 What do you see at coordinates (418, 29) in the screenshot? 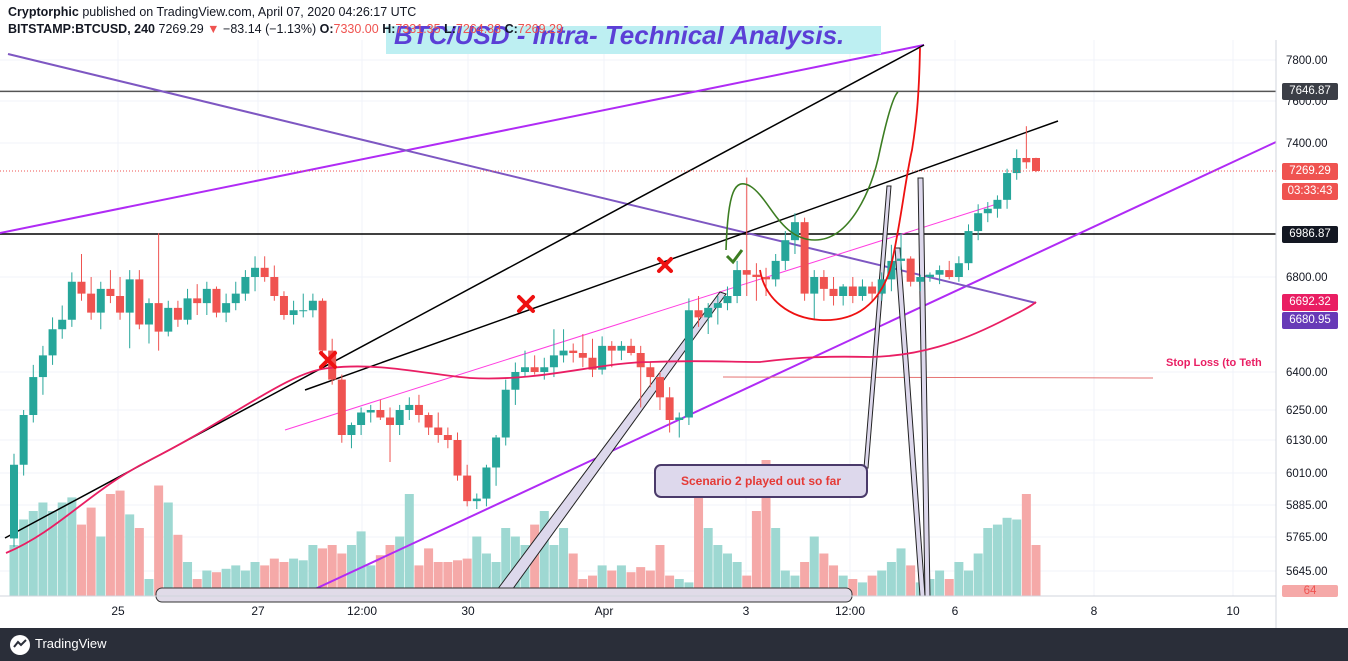
I see `high-value: 7331.35` at bounding box center [418, 29].